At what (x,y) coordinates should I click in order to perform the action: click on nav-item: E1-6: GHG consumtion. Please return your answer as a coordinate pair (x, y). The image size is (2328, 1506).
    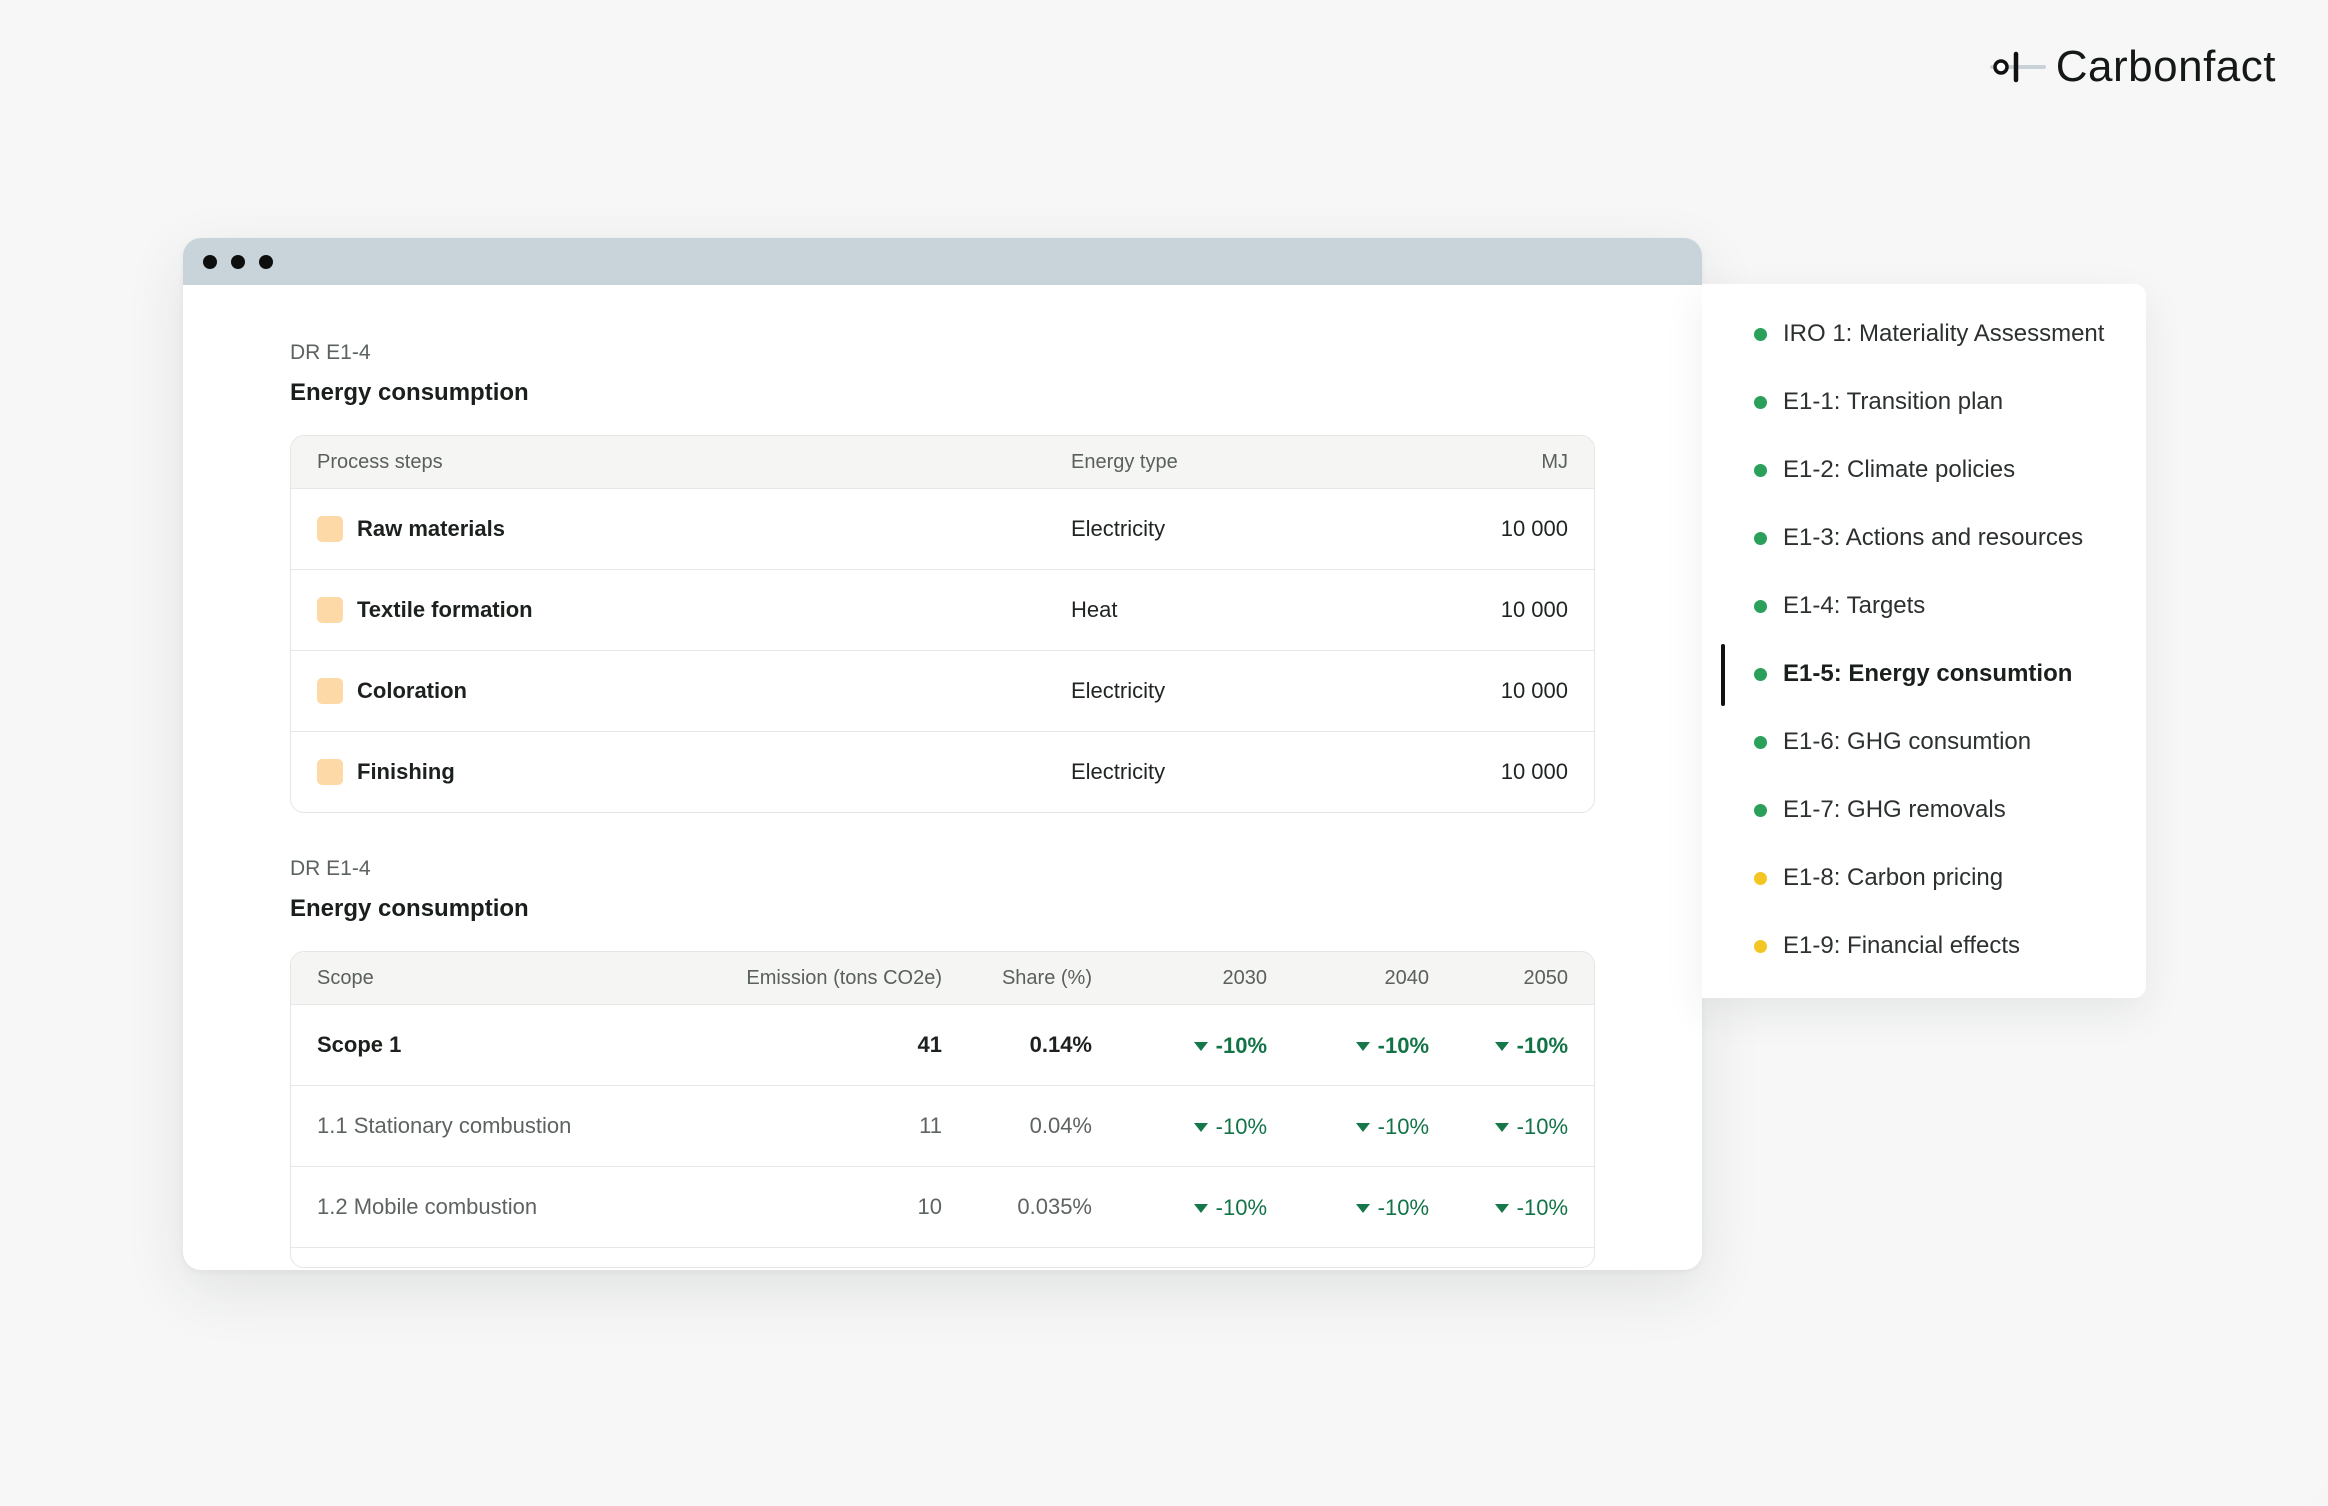
    Looking at the image, I should click on (1892, 742).